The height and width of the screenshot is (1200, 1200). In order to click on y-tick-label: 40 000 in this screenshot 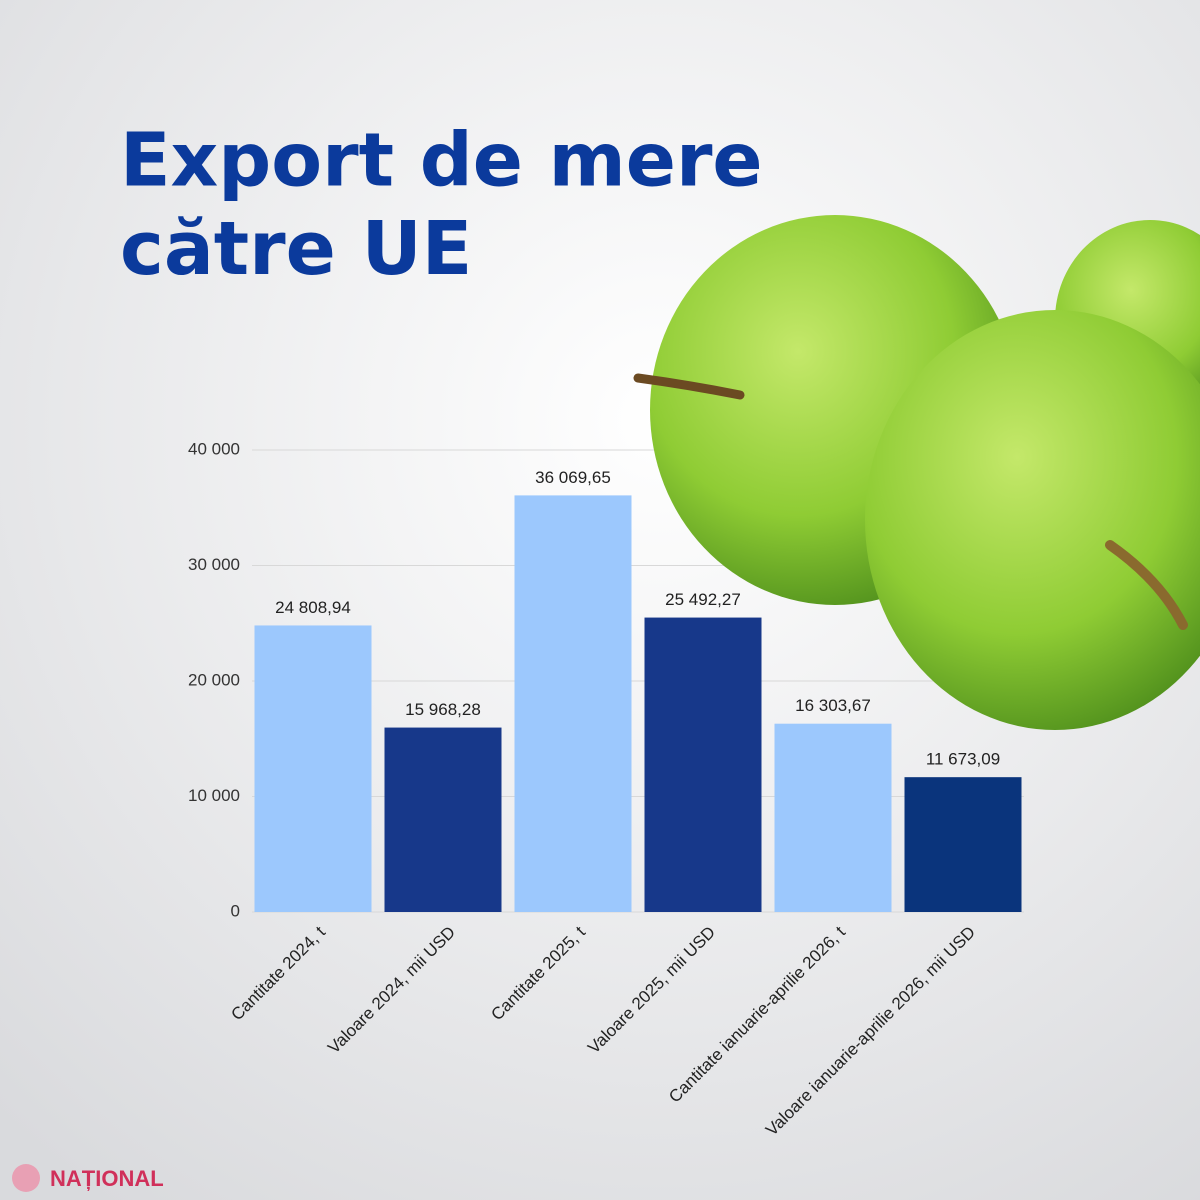, I will do `click(214, 448)`.